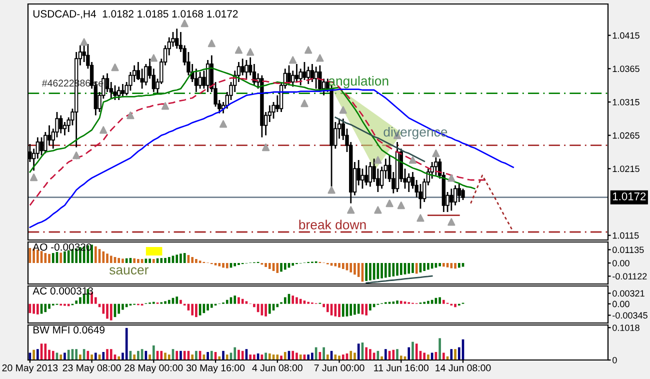 This screenshot has width=650, height=379. Describe the element at coordinates (626, 35) in the screenshot. I see `y-tick-label: 1.0415` at that location.